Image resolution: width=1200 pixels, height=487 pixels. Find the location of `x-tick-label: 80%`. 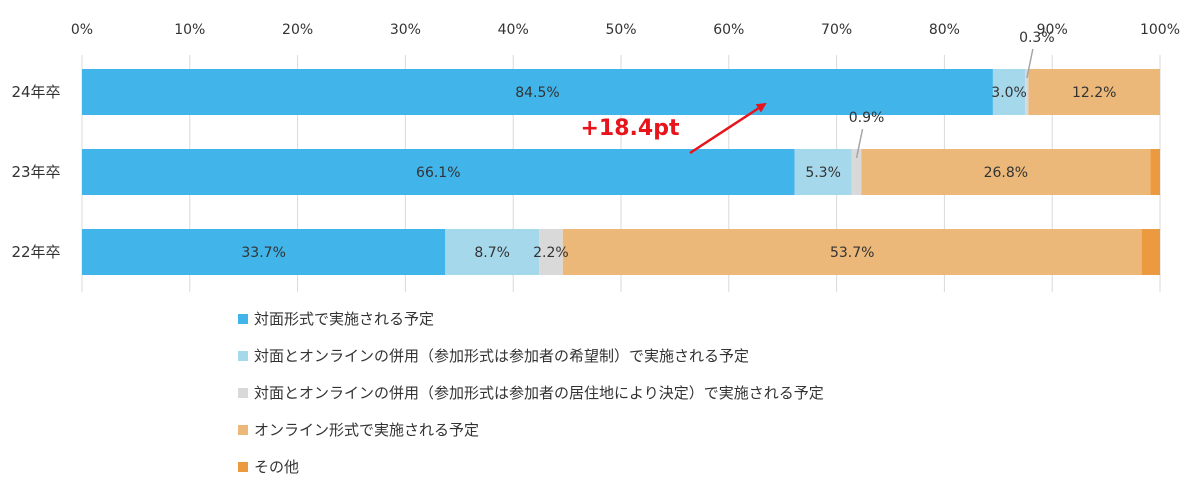

x-tick-label: 80% is located at coordinates (944, 30).